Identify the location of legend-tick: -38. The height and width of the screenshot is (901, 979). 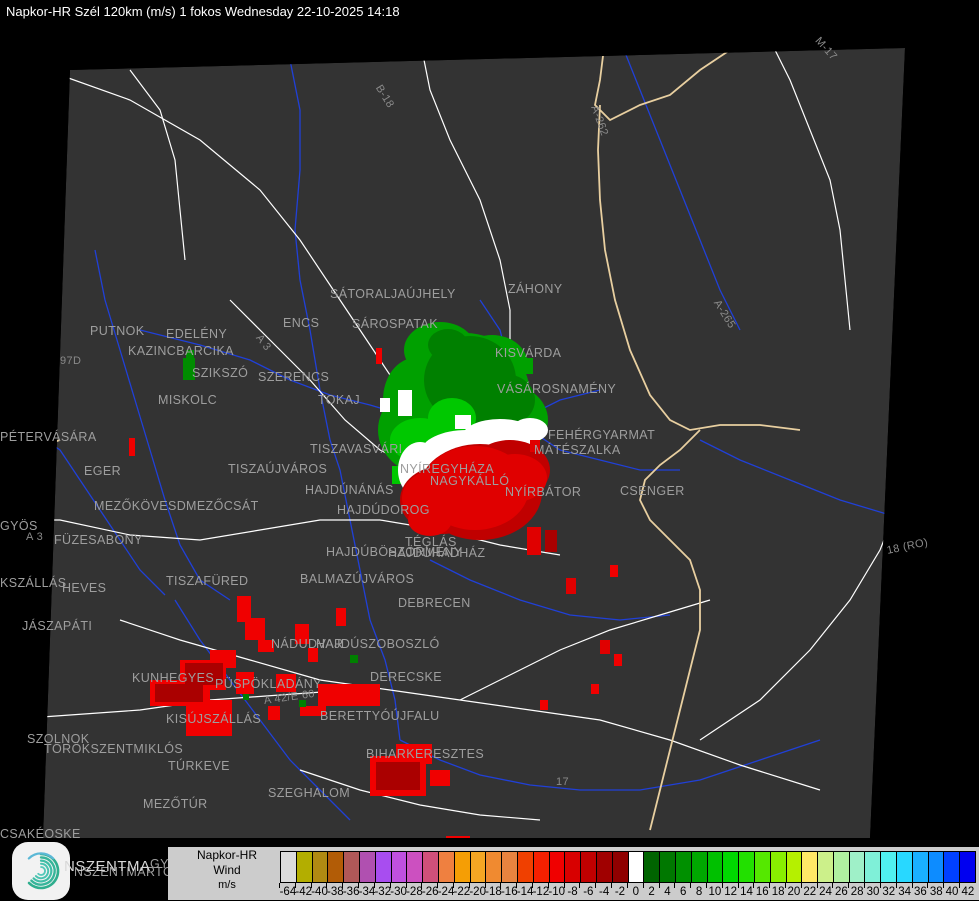
(335, 891).